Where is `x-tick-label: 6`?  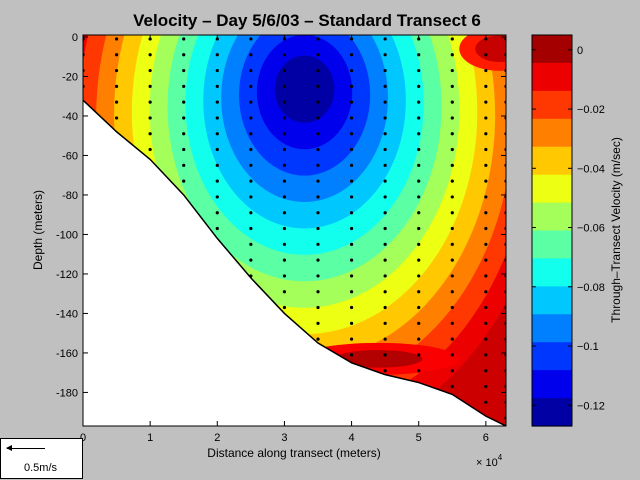
x-tick-label: 6 is located at coordinates (486, 438).